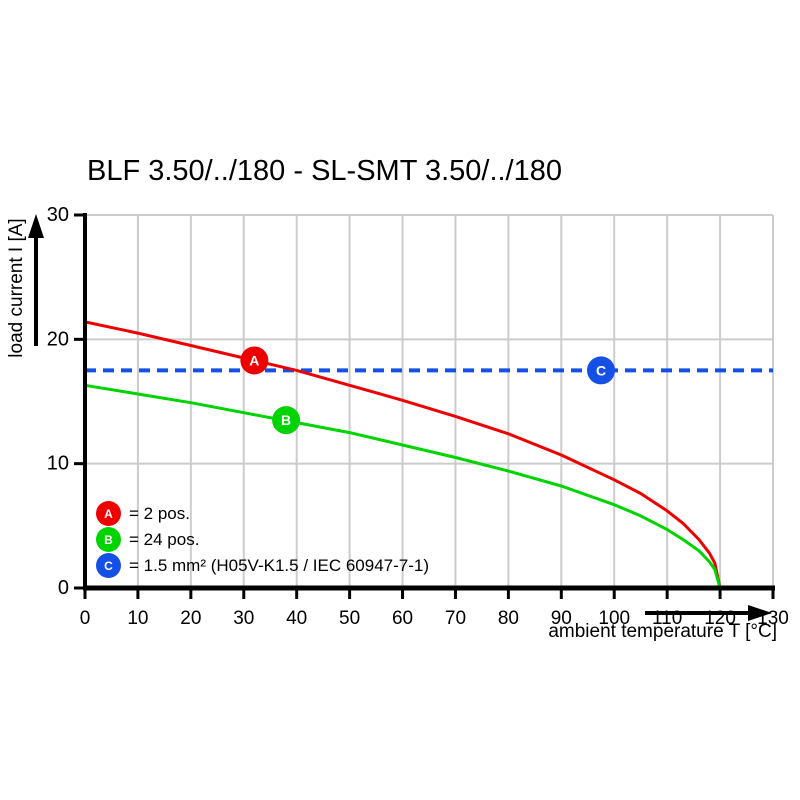 The width and height of the screenshot is (800, 800). What do you see at coordinates (85, 618) in the screenshot?
I see `x-tick-label: 0` at bounding box center [85, 618].